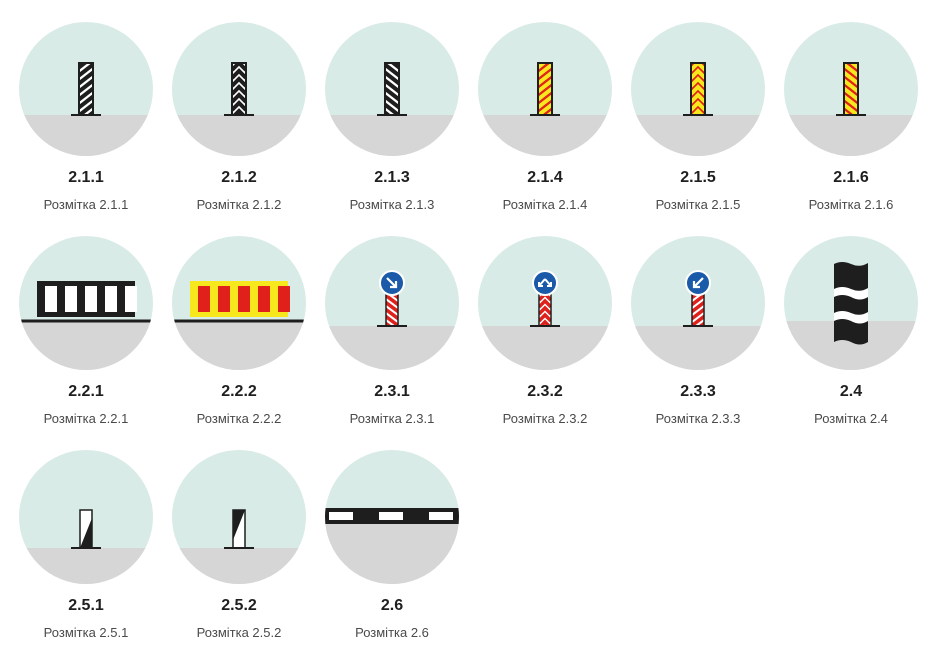 The image size is (941, 656). What do you see at coordinates (698, 320) in the screenshot?
I see `post-with-blue-sign-keep-left-icon` at bounding box center [698, 320].